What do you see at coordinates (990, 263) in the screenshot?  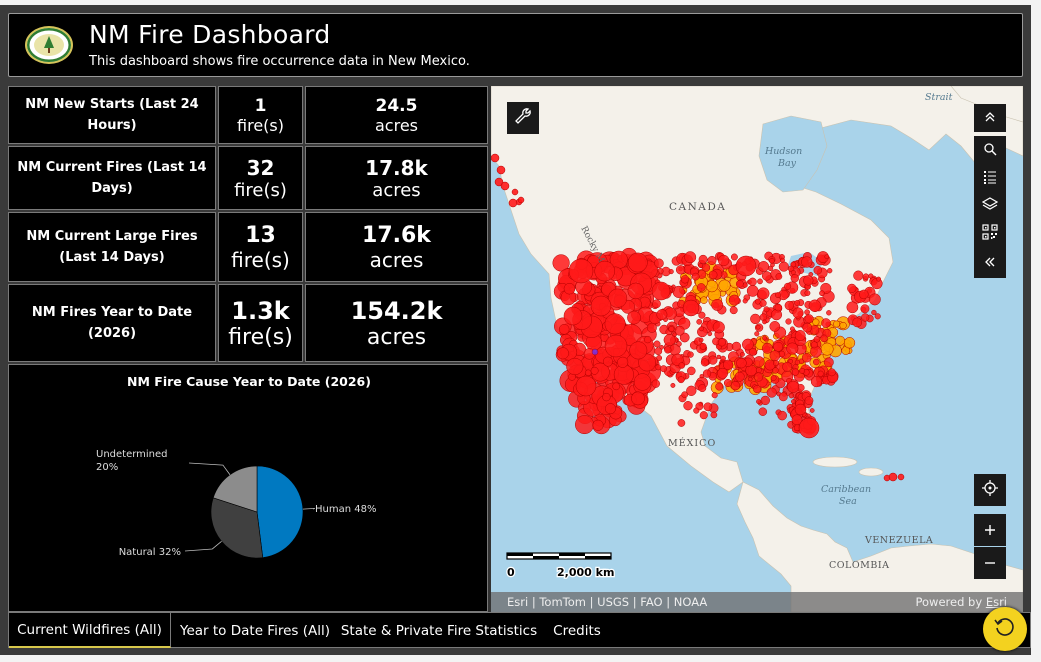 I see `collapse-left-button` at bounding box center [990, 263].